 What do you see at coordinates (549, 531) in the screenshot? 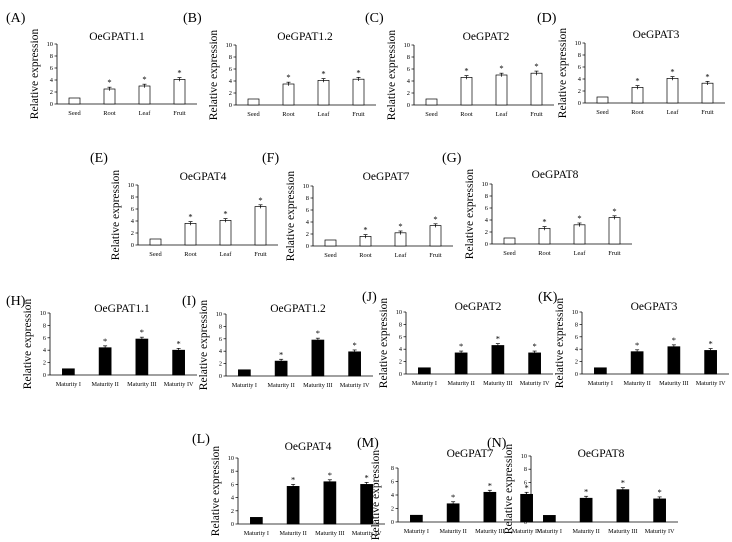
I see `panel-n-xtick-label-1: Maturity I` at bounding box center [549, 531].